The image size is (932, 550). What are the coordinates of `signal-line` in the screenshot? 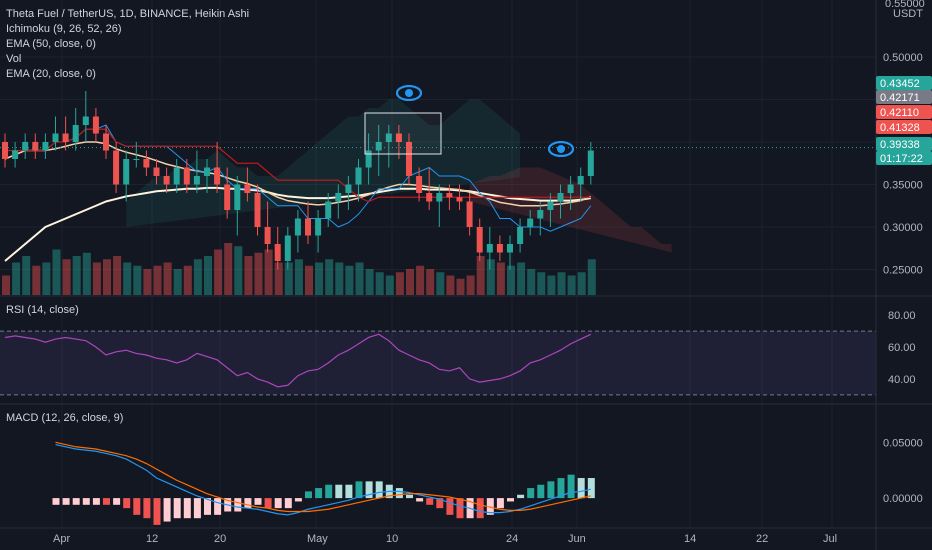 It's located at (323, 477).